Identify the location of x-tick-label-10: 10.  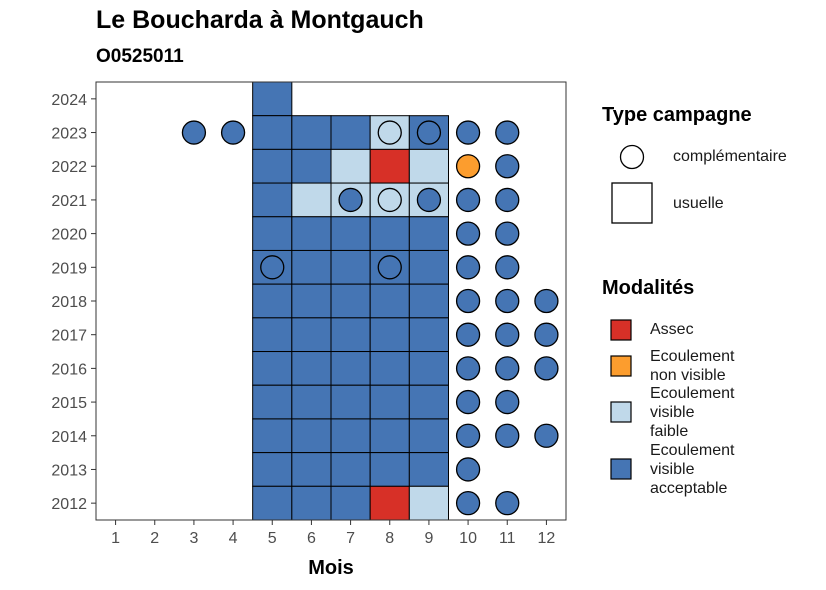
(468, 538).